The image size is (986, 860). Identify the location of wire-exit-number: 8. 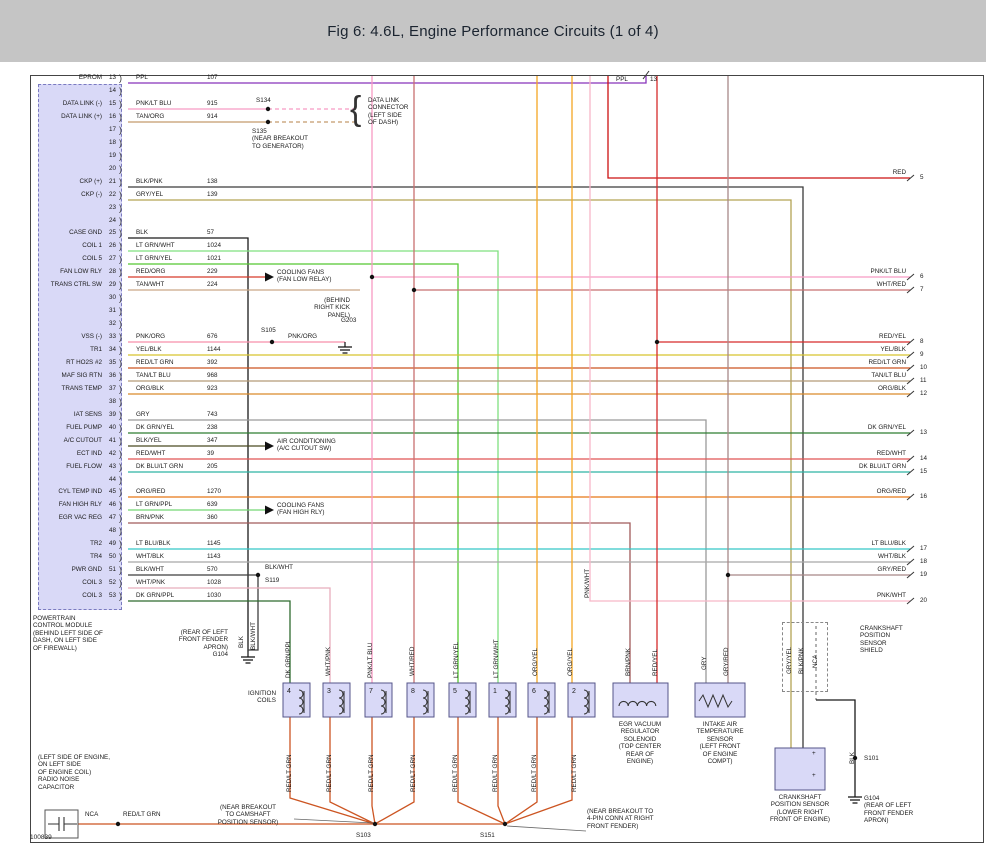
(922, 341).